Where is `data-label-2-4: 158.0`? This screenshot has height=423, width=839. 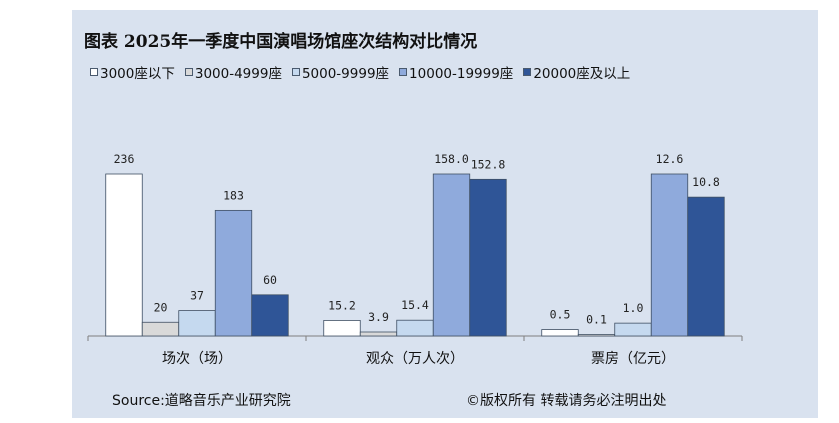 data-label-2-4: 158.0 is located at coordinates (451, 159).